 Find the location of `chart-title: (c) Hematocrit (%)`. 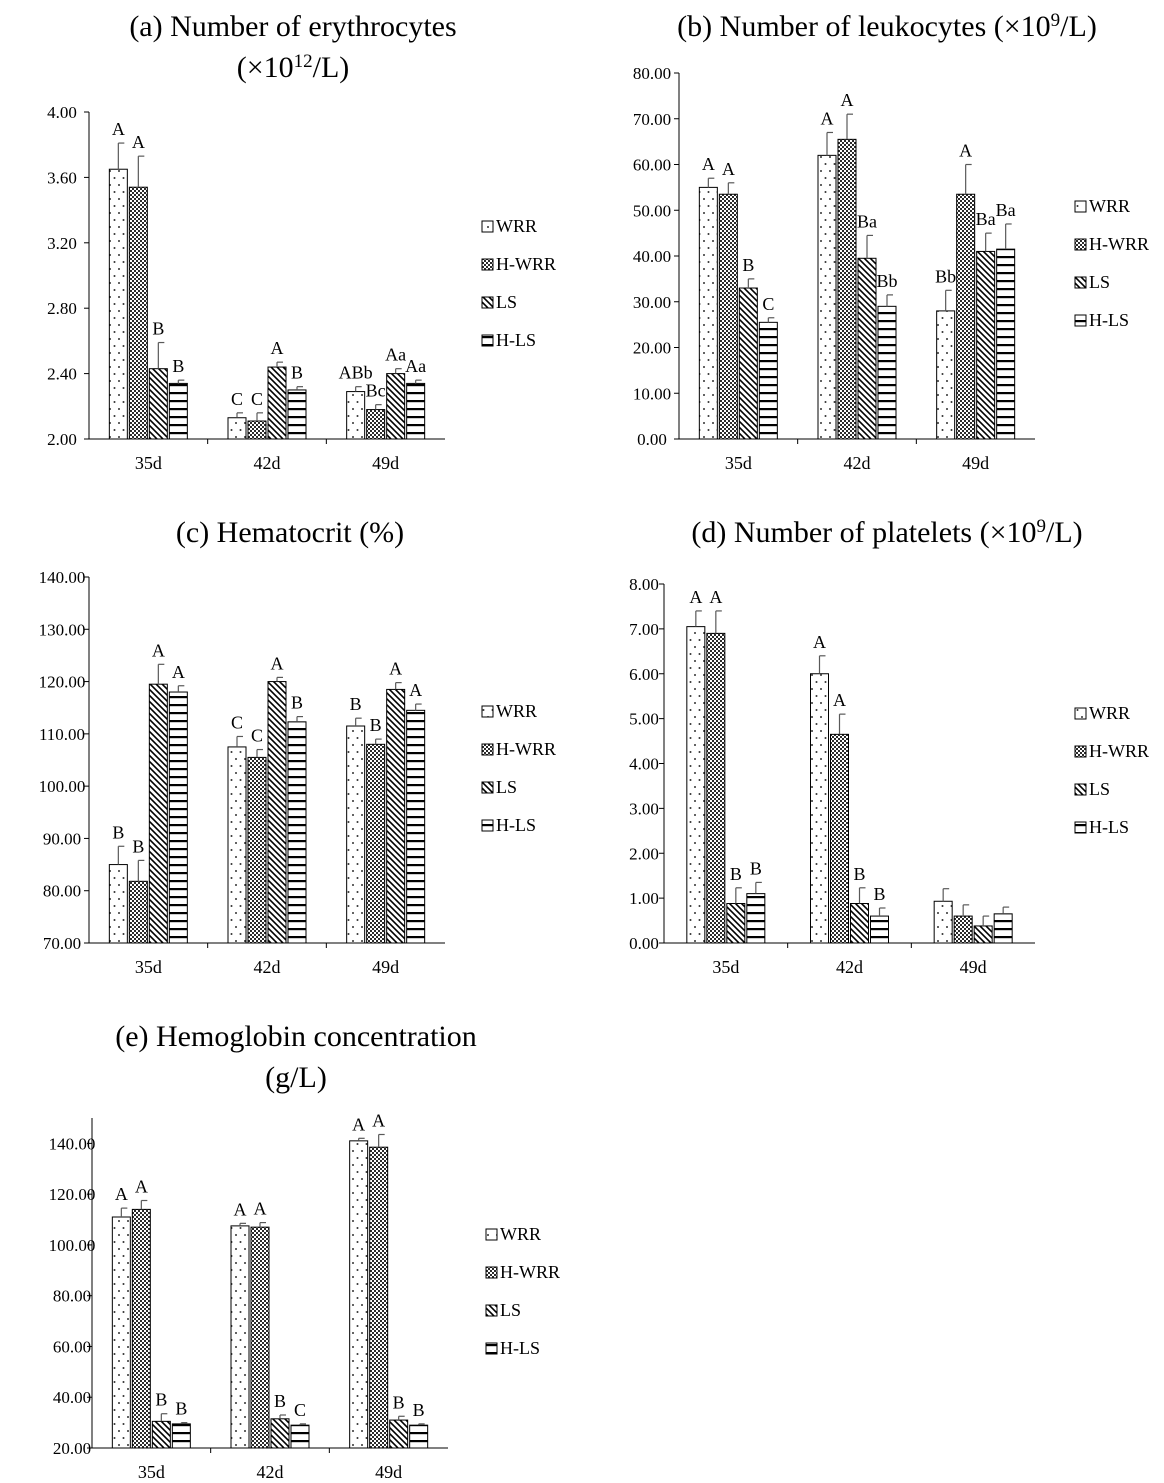

chart-title: (c) Hematocrit (%) is located at coordinates (290, 532).